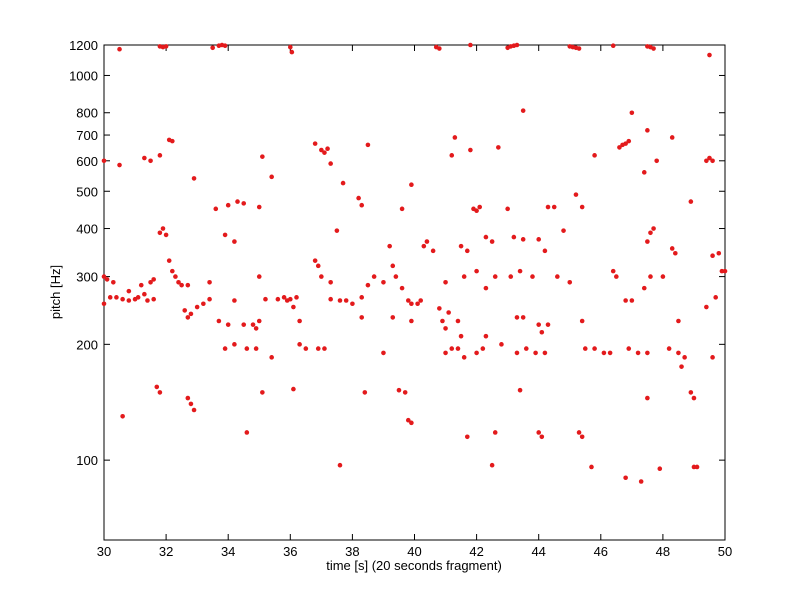  Describe the element at coordinates (83, 45) in the screenshot. I see `y-tick-label: 1200` at that location.